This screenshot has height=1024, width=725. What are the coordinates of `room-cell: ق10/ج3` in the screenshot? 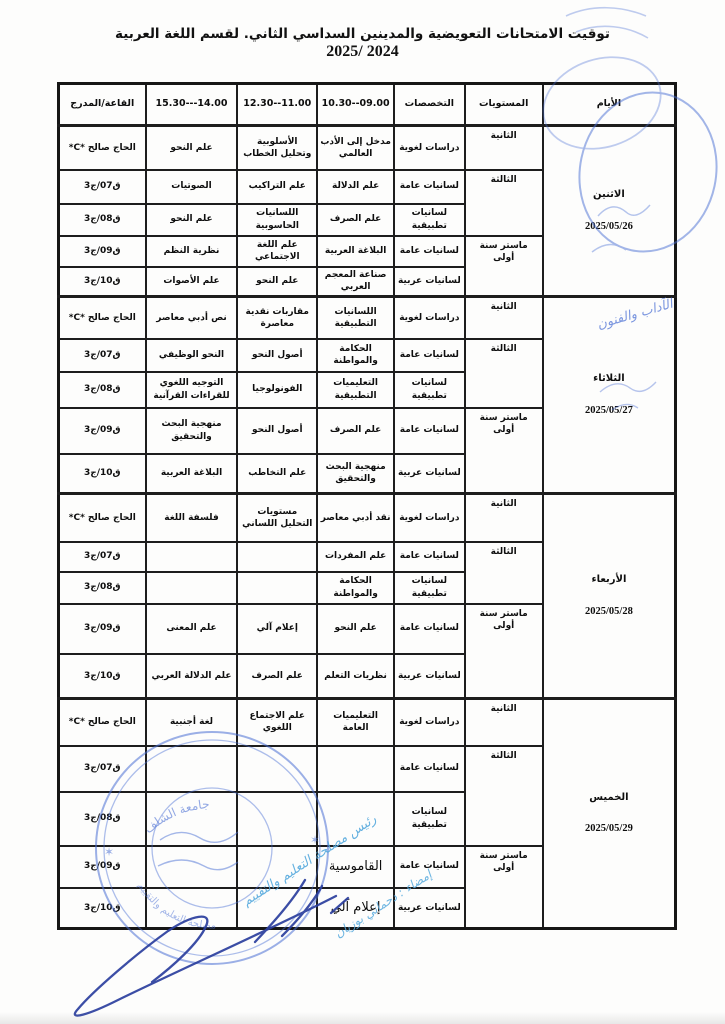 It's located at (102, 908).